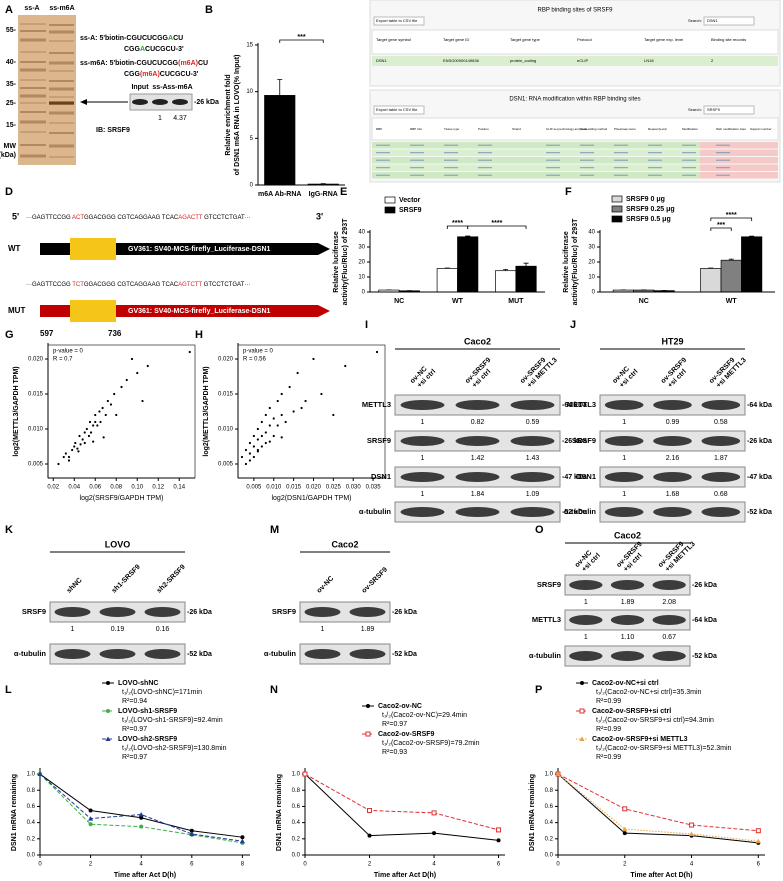 The image size is (783, 881). Describe the element at coordinates (575, 167) in the screenshot. I see `table-row` at that location.